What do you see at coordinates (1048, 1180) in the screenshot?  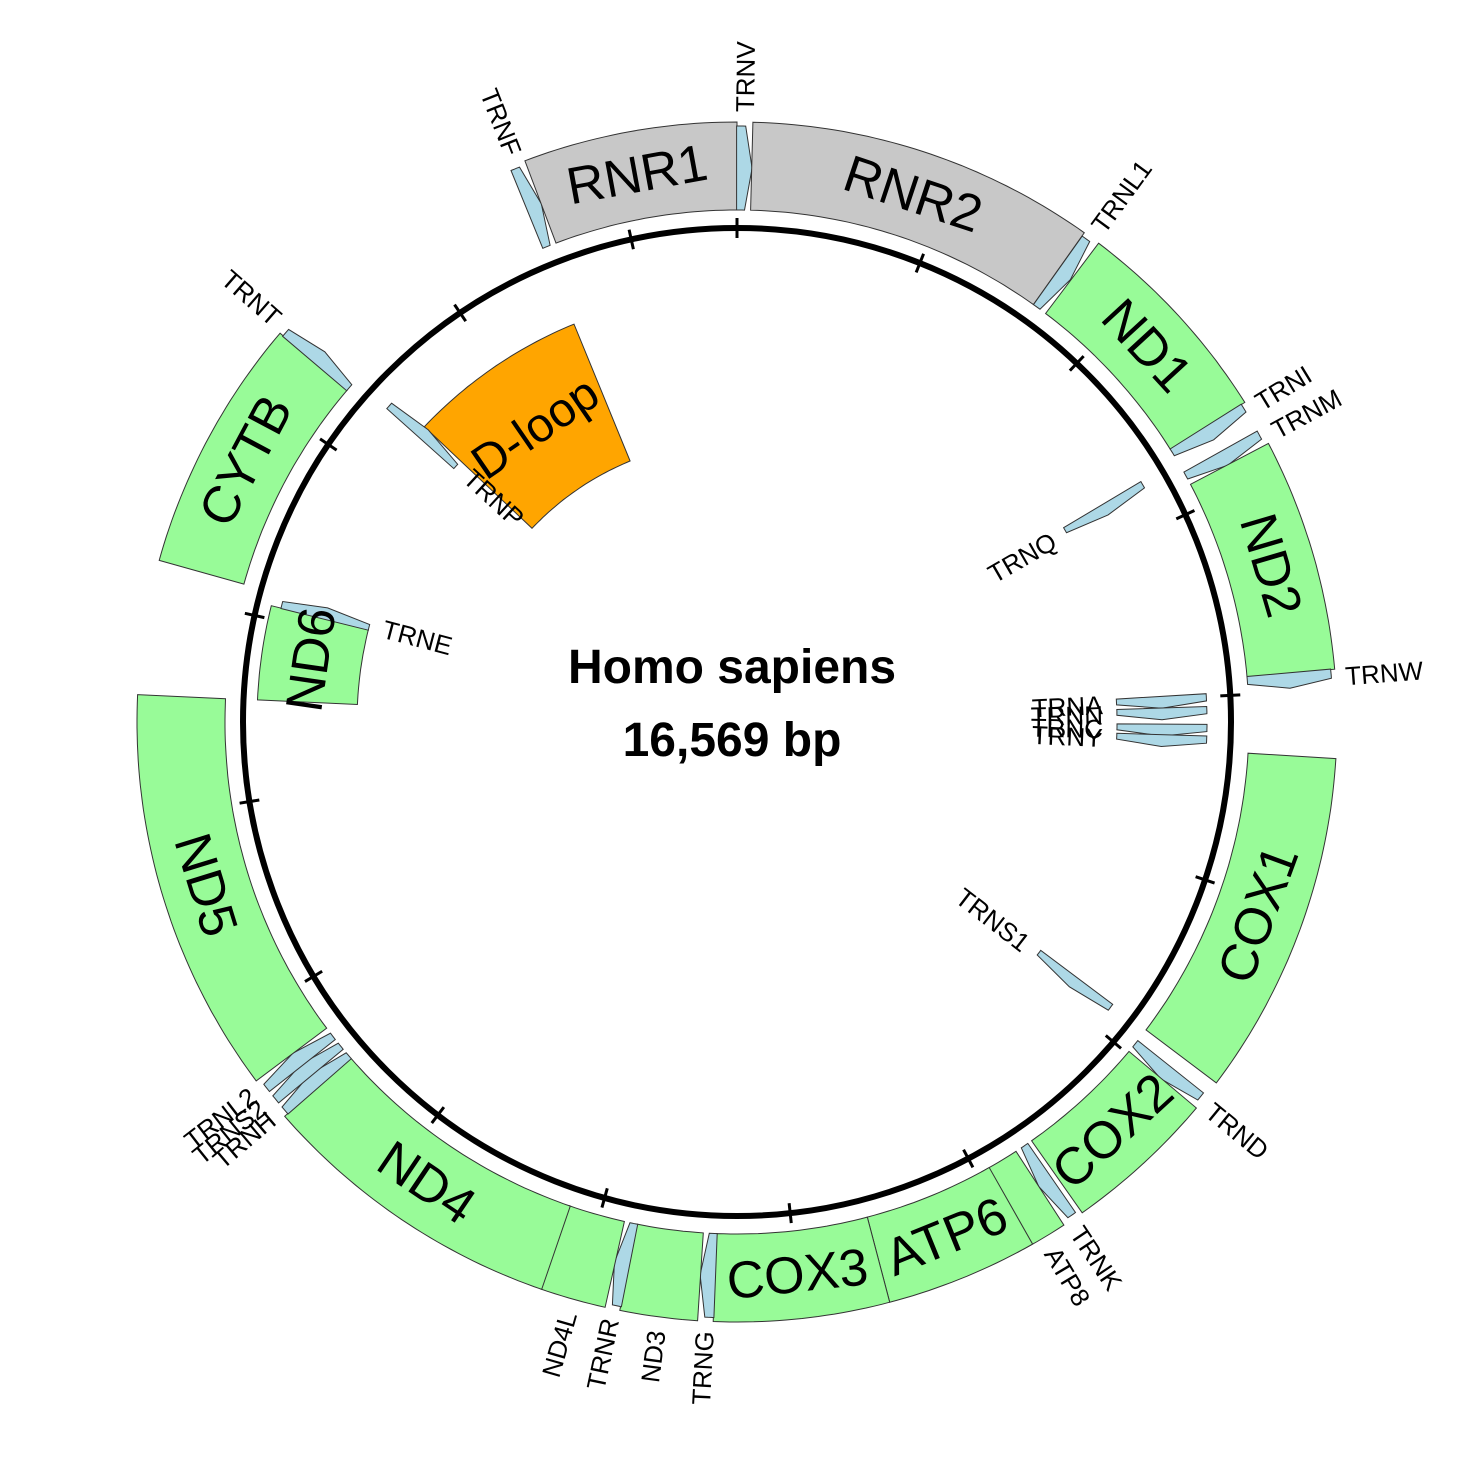 I see `gene-trnk` at bounding box center [1048, 1180].